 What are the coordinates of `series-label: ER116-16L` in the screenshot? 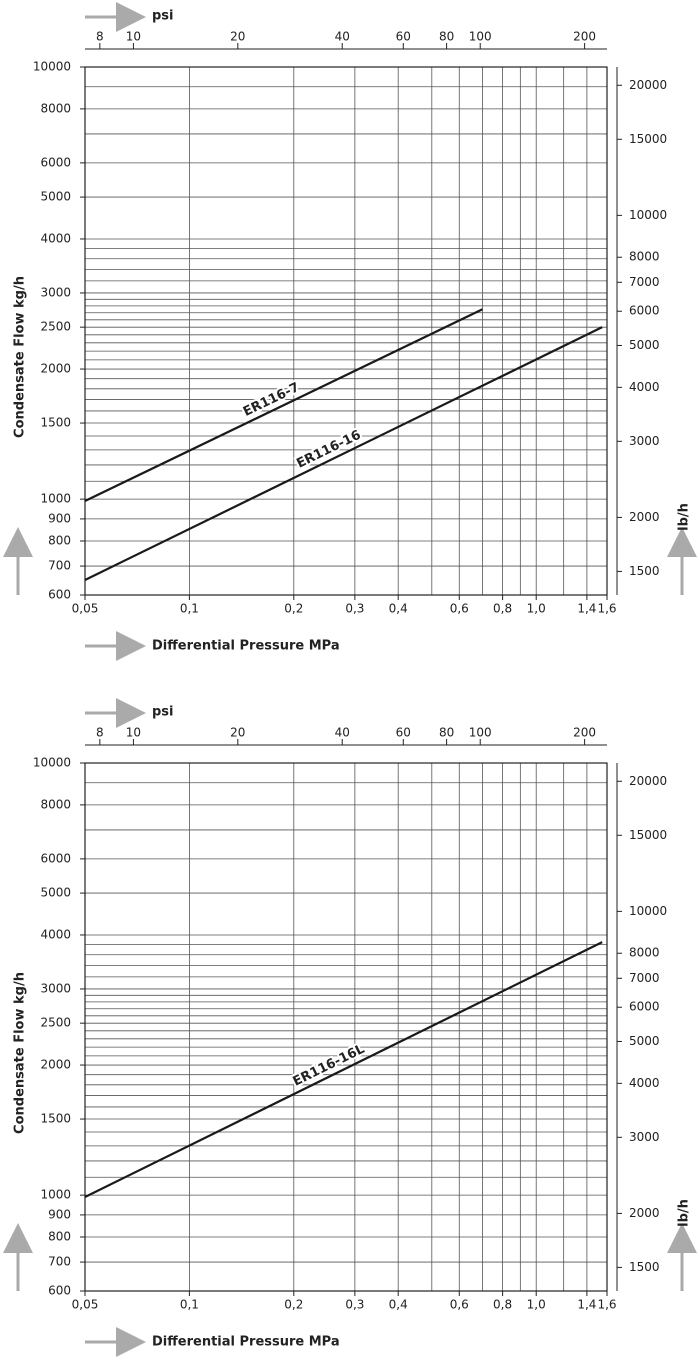 It's located at (329, 1066).